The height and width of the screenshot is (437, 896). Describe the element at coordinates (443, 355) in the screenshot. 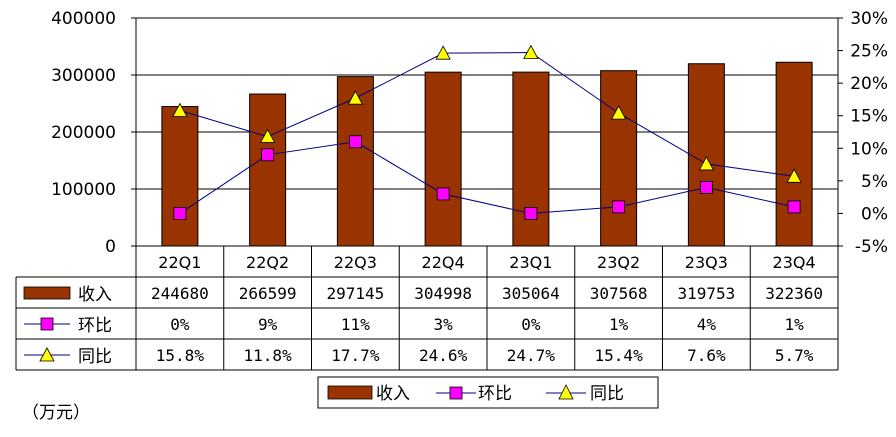

I see `table-cell: 24.6%` at that location.